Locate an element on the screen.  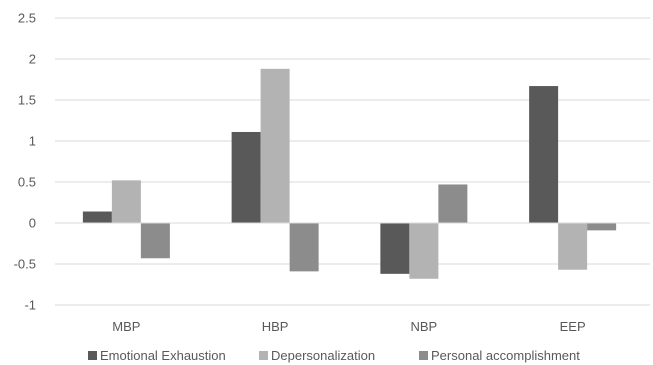
y-tick-label: 0.5 is located at coordinates (27, 182).